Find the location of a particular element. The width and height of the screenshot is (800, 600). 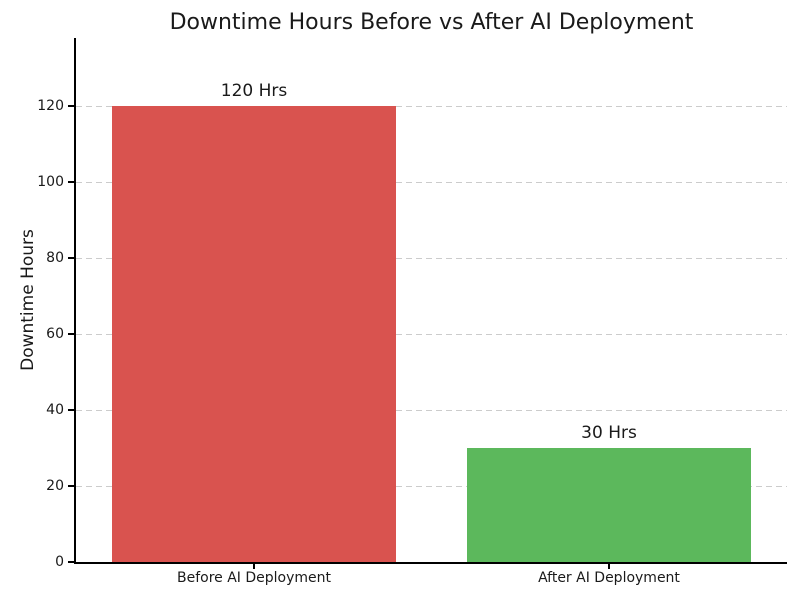

y-tick-label-60: 60 is located at coordinates (55, 334).